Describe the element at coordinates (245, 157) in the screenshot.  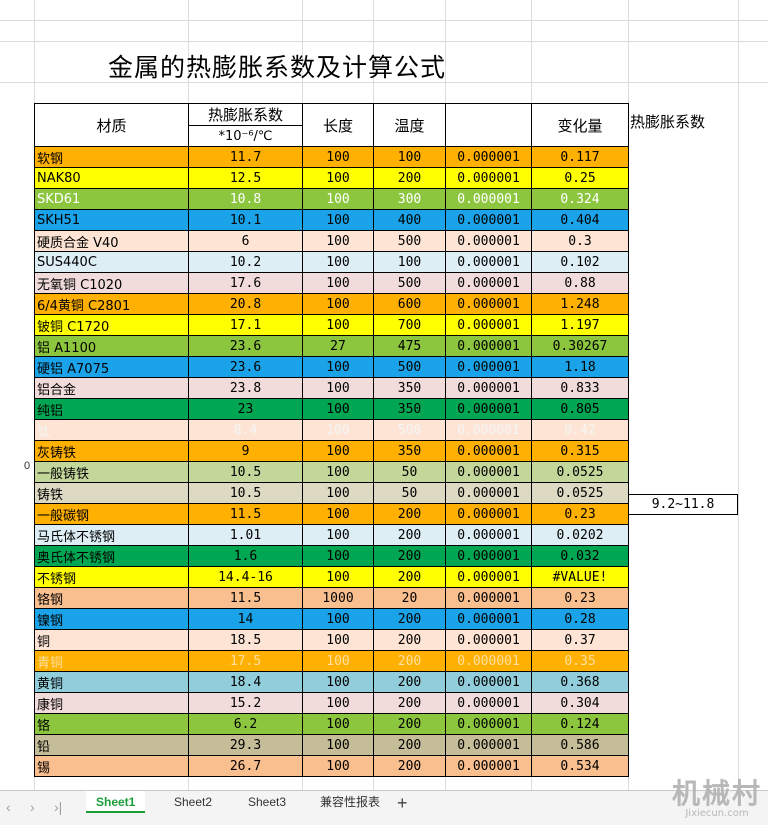
I see `cell-coefficient: 11.7` at that location.